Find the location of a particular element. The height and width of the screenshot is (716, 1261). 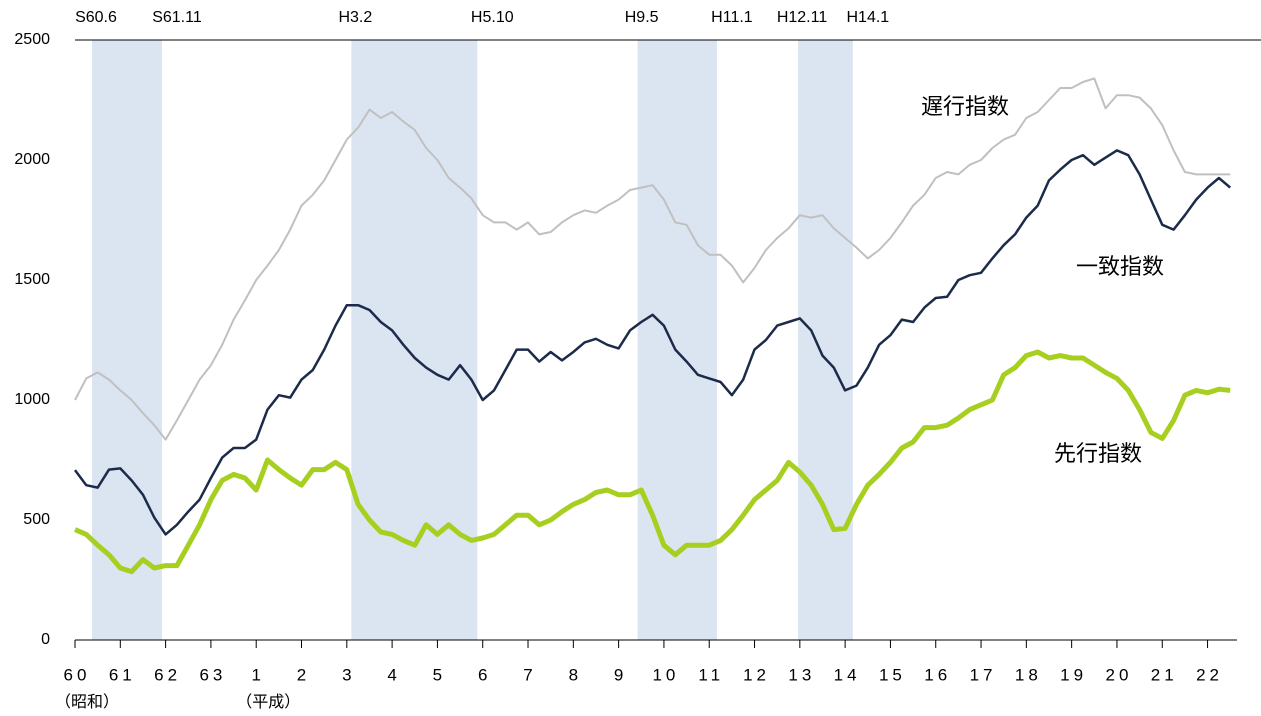

x-tick-label: 4 is located at coordinates (393, 674).